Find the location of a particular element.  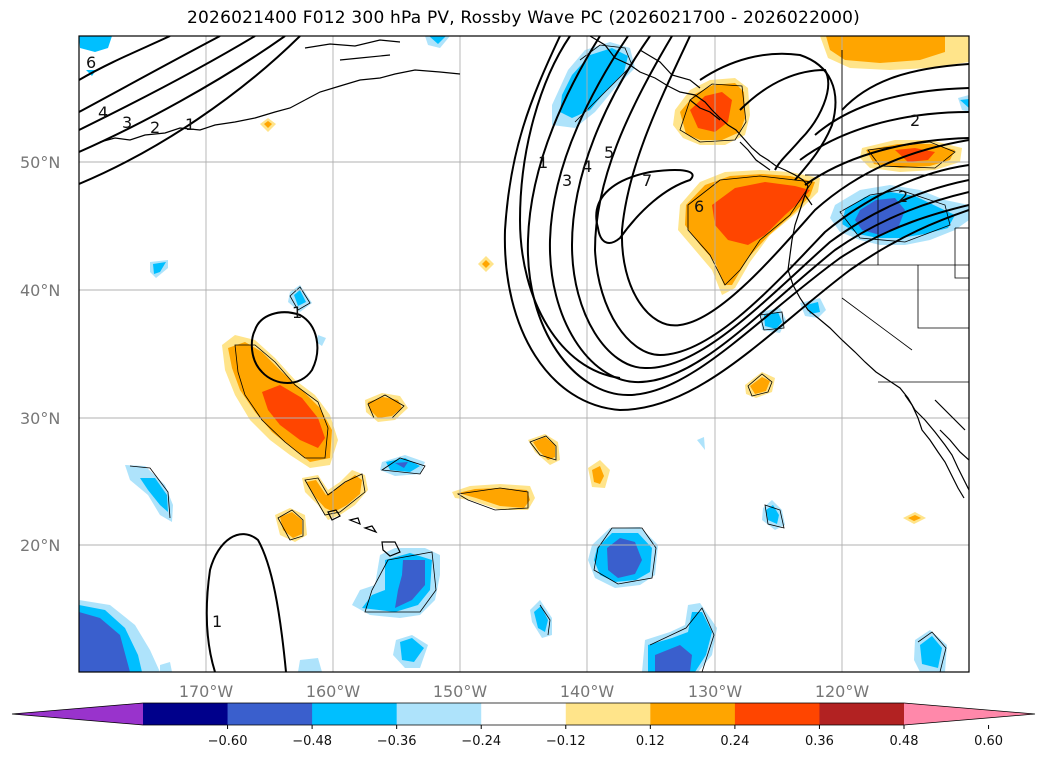

longitude-labels: 170°W 160°W 150°W 140°W 130°W 120°W is located at coordinates (524, 691).